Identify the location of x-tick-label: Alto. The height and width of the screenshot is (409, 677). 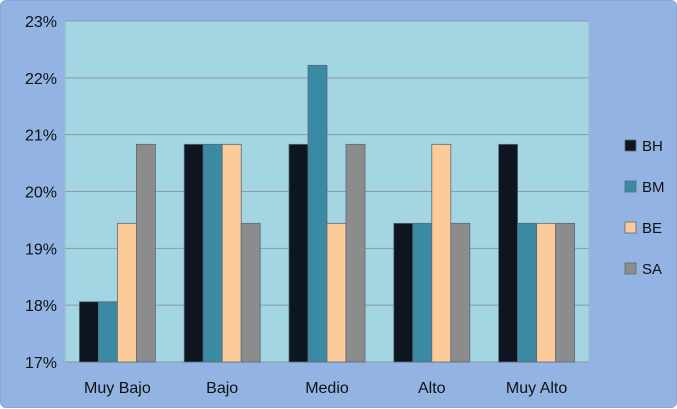
(432, 388).